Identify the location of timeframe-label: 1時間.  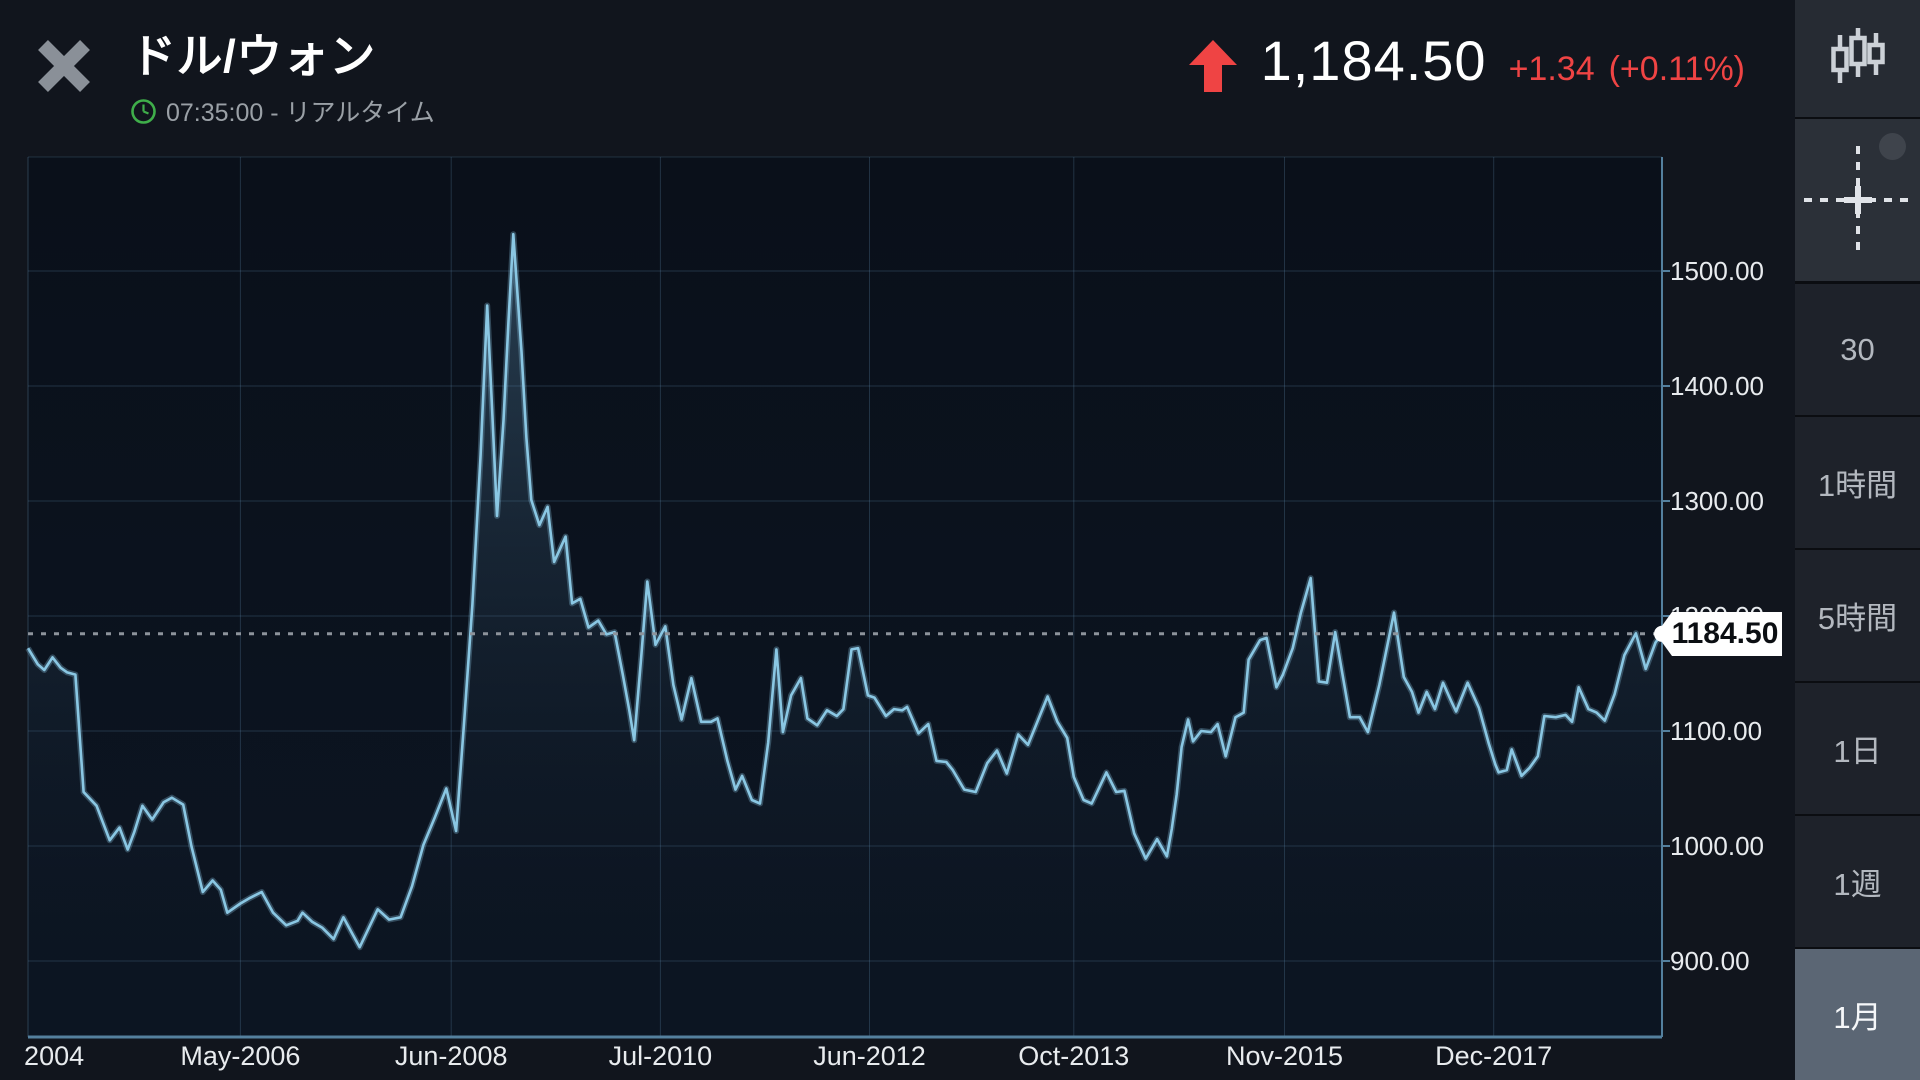
(1857, 485).